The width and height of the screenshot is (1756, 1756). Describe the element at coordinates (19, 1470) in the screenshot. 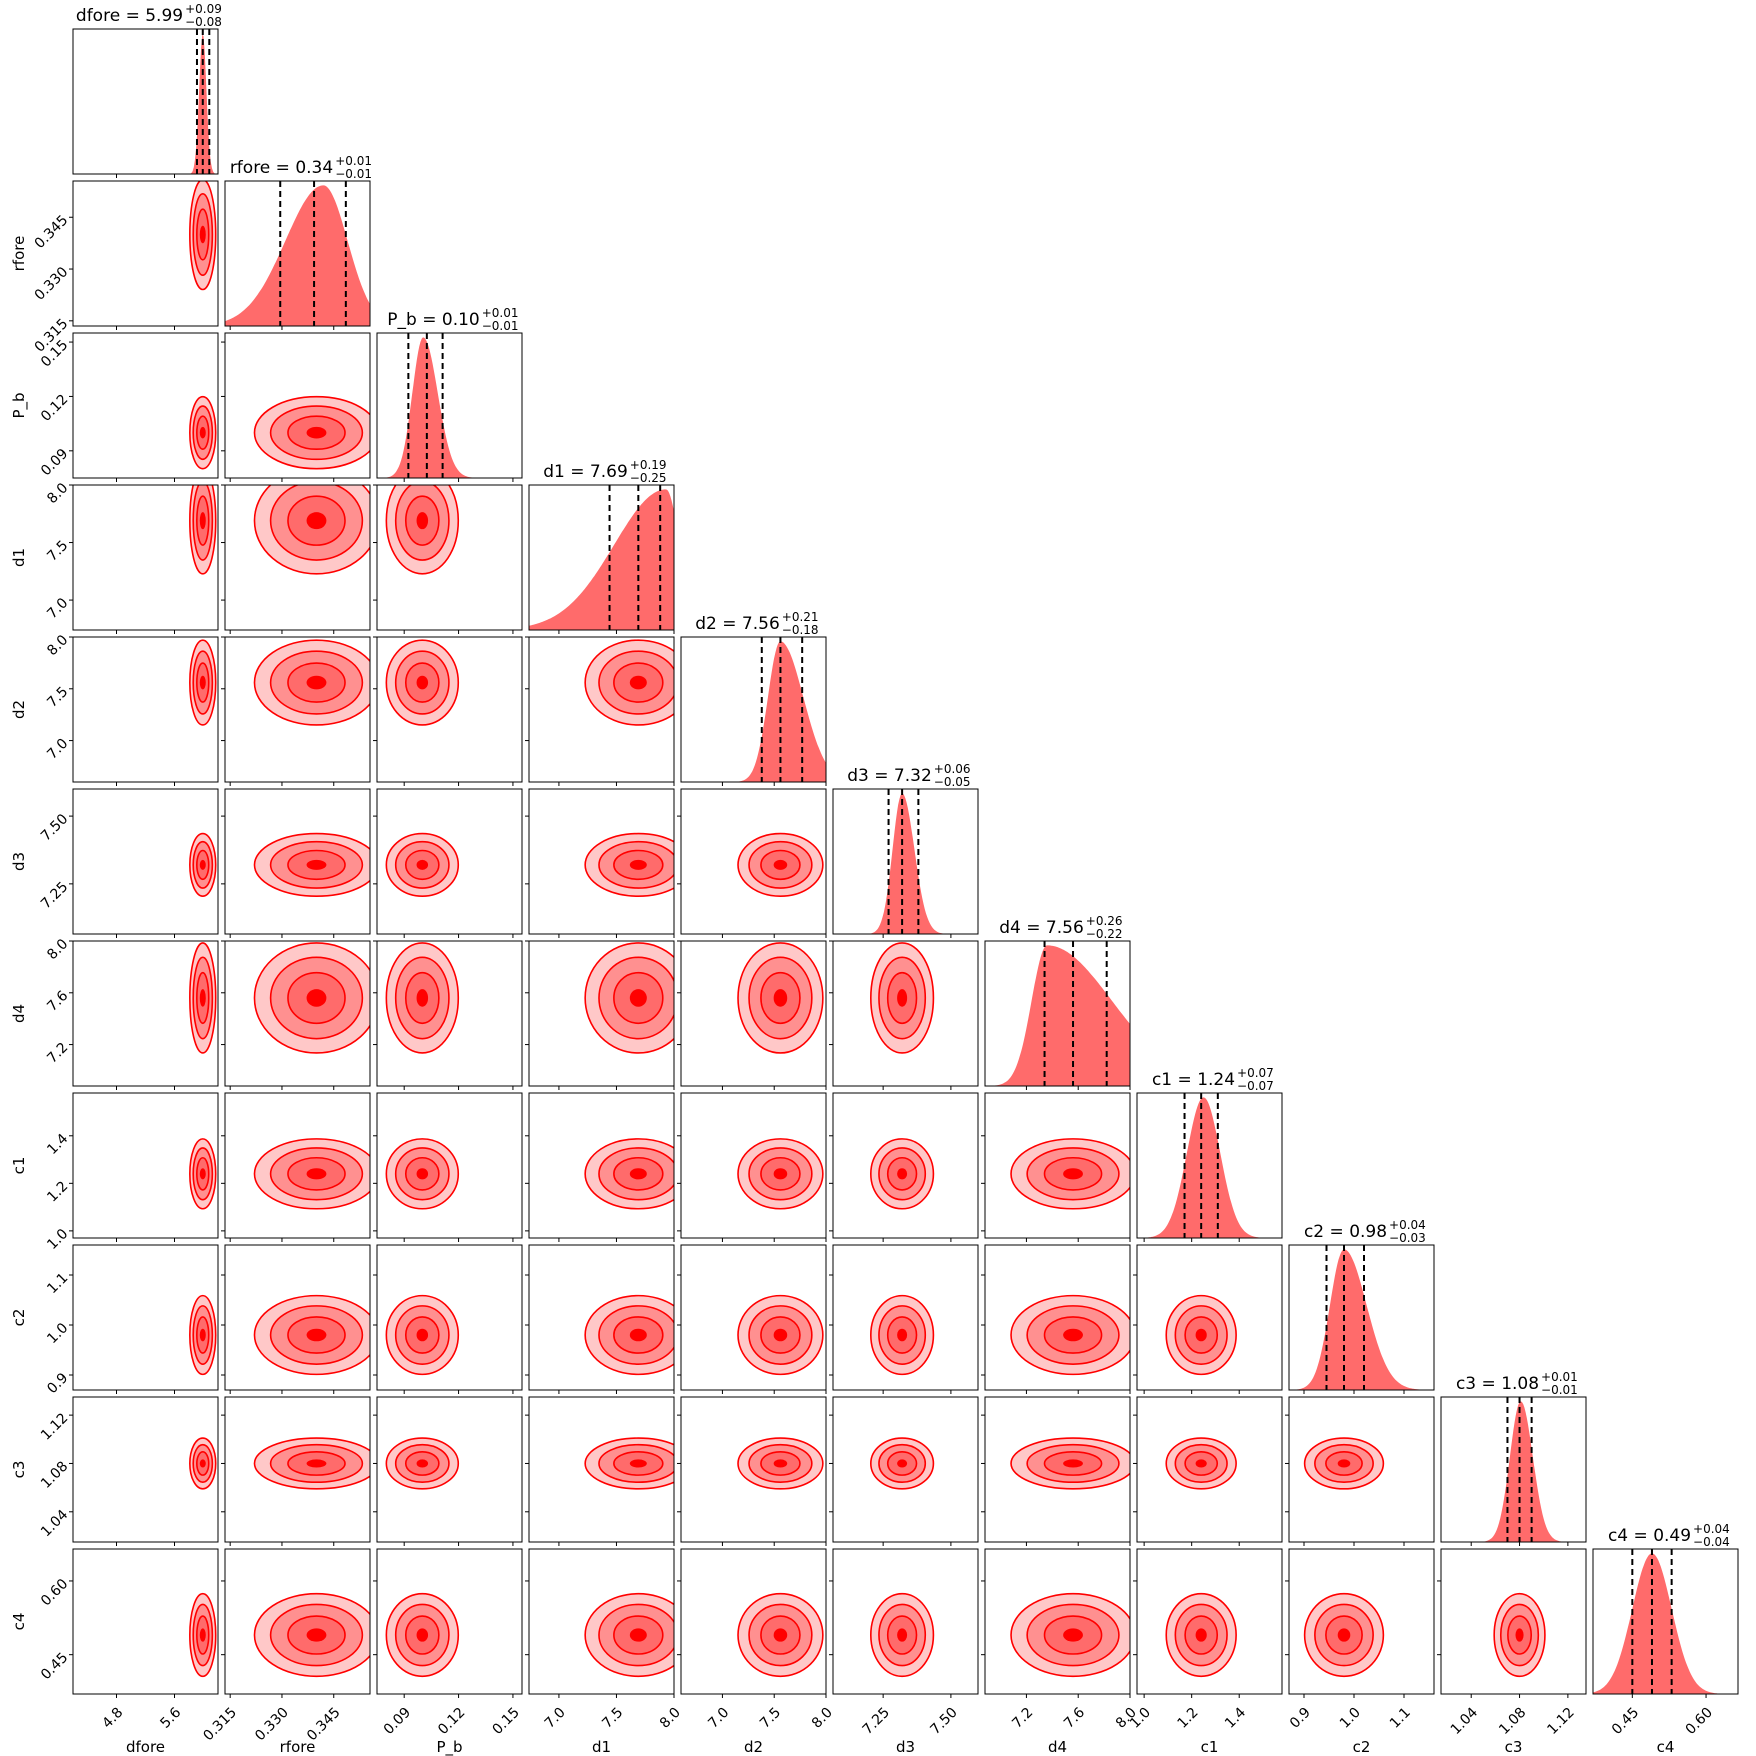

I see `y-axis-label-c3: c3` at that location.